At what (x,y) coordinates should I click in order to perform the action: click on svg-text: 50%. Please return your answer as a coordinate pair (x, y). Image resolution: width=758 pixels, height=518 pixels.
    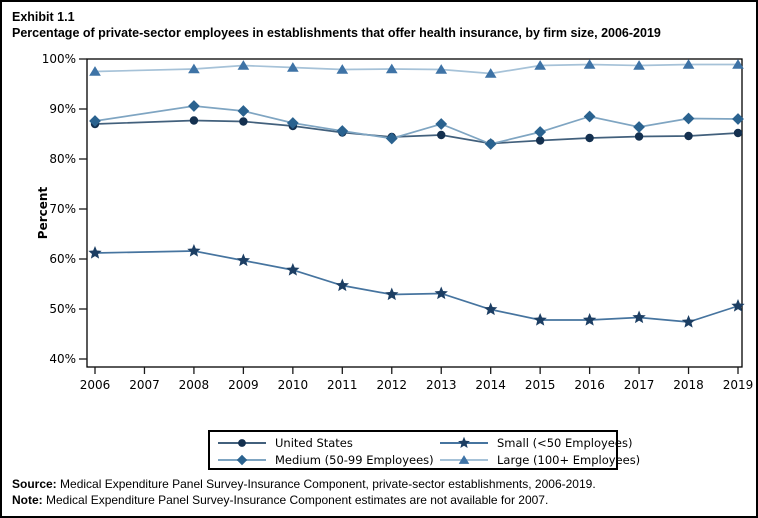
    Looking at the image, I should click on (62, 309).